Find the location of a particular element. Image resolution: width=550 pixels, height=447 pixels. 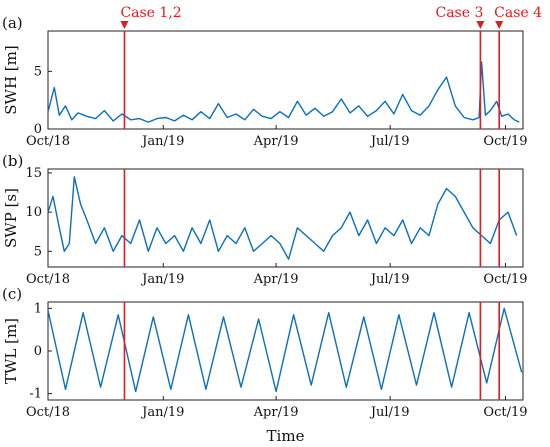

y-tick-label: -1 is located at coordinates (35, 394).